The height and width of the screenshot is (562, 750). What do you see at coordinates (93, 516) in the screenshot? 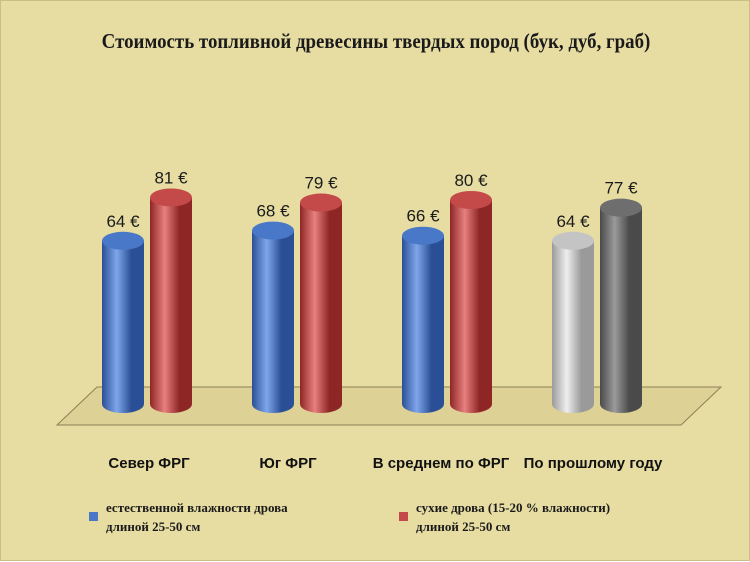
I see `legend-swatch-natural` at bounding box center [93, 516].